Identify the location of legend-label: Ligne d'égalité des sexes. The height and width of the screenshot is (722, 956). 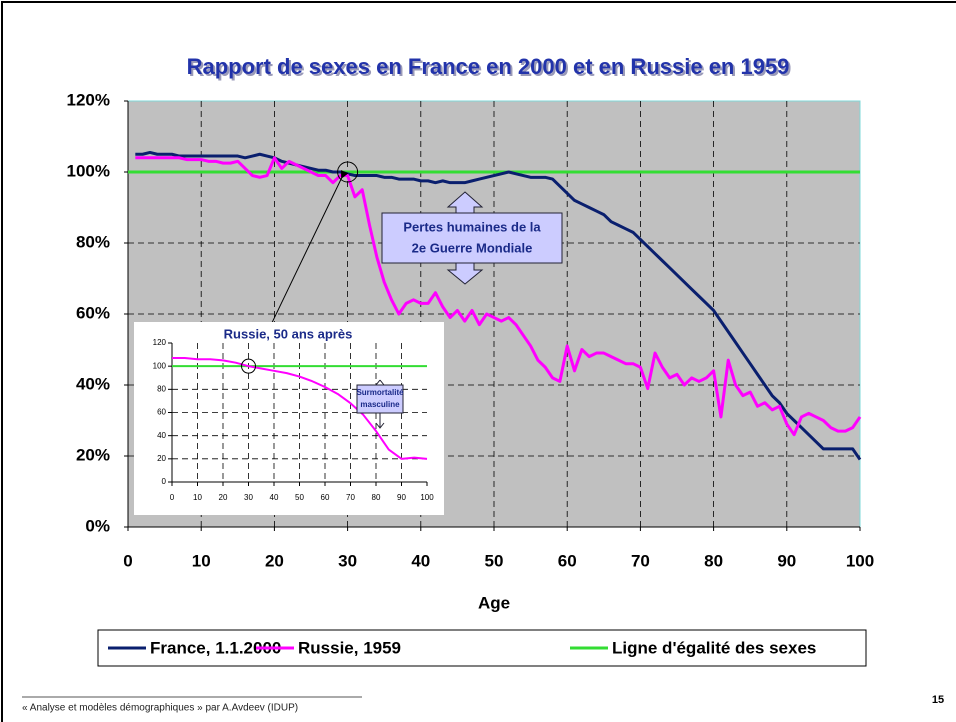
(714, 647).